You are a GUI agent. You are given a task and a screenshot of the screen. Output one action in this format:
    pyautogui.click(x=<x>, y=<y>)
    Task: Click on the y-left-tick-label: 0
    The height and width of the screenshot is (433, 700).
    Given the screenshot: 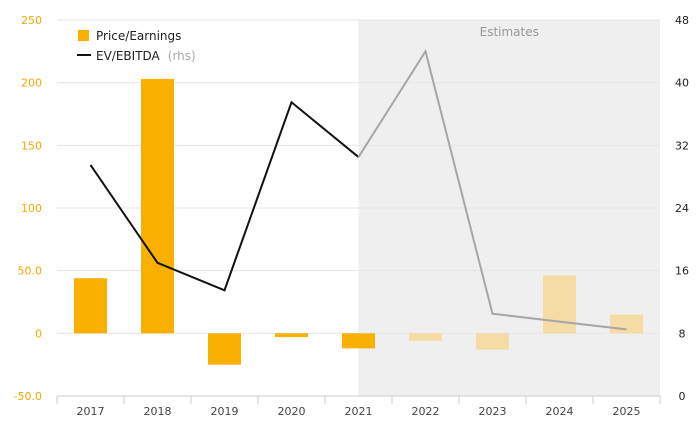 What is the action you would take?
    pyautogui.click(x=38, y=333)
    